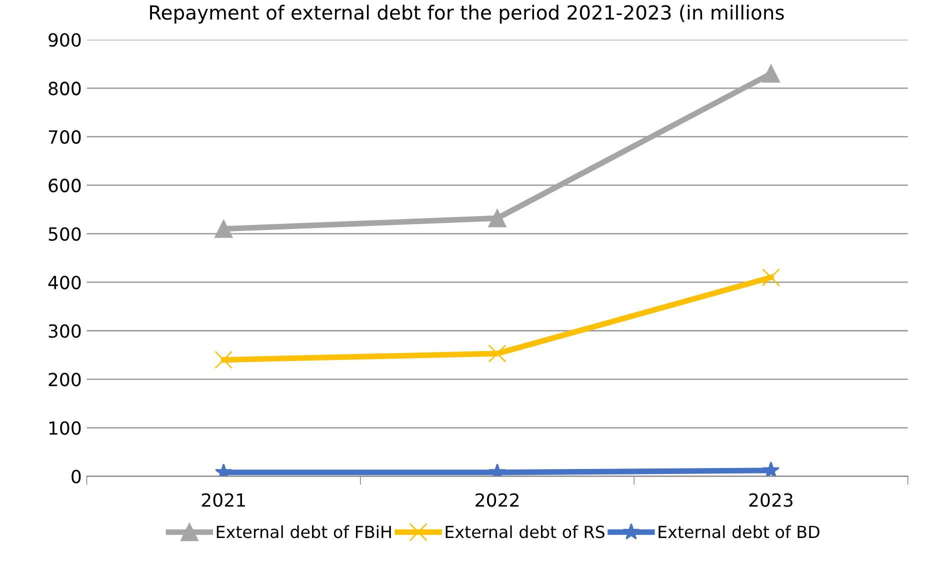  Describe the element at coordinates (223, 500) in the screenshot. I see `x-tick-label: 2021` at that location.